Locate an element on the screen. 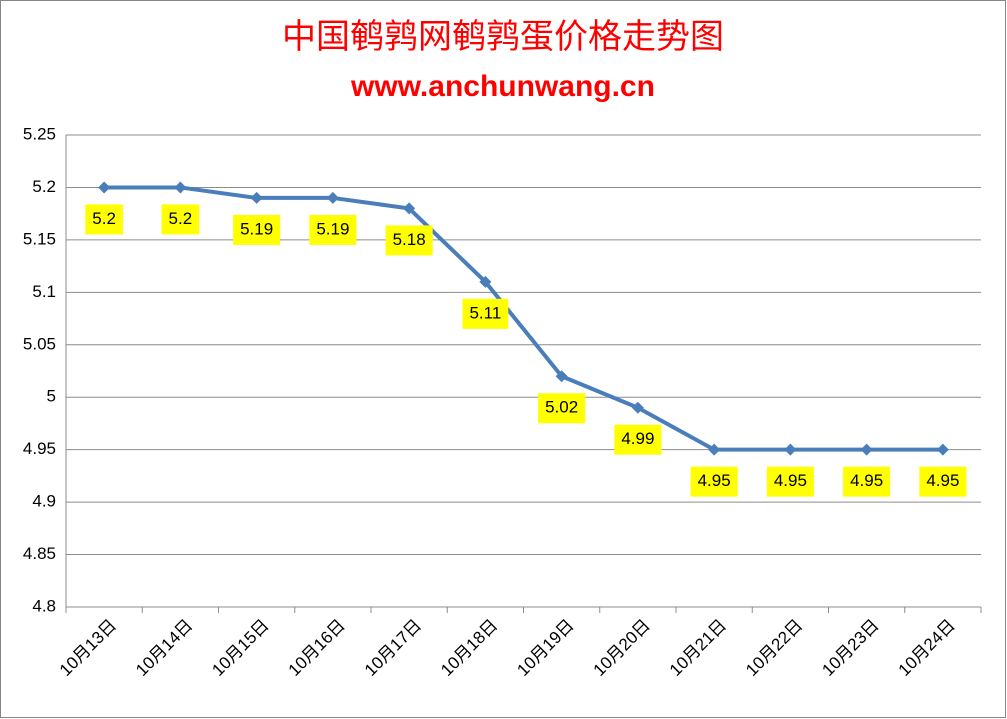 The image size is (1007, 719). data-label: 5.18 is located at coordinates (409, 240).